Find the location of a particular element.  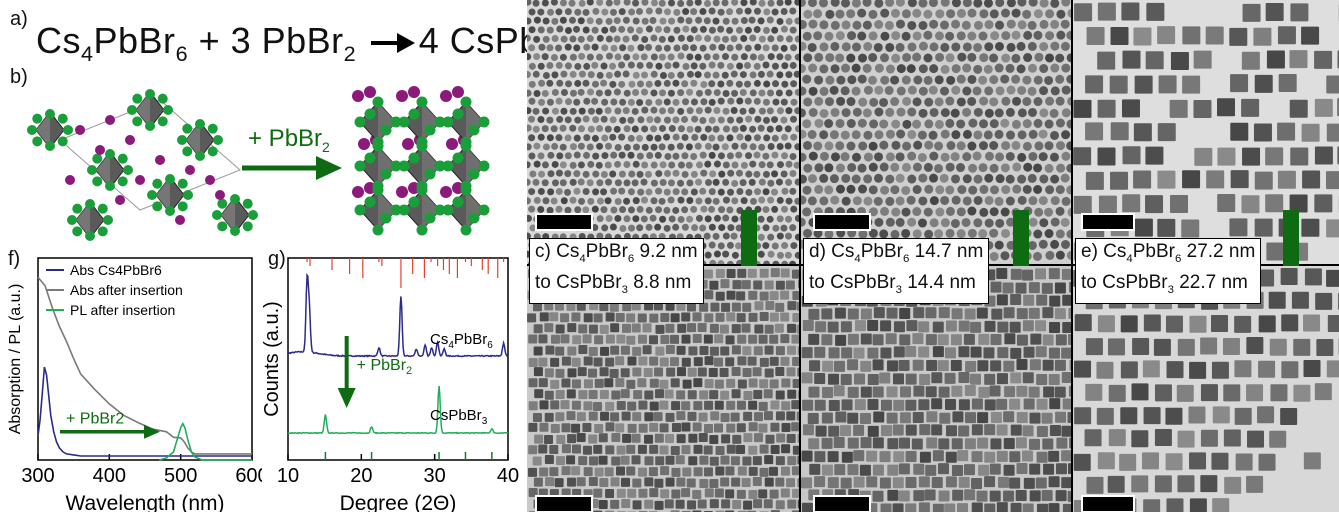

panel-label-f: f) is located at coordinates (14, 259).